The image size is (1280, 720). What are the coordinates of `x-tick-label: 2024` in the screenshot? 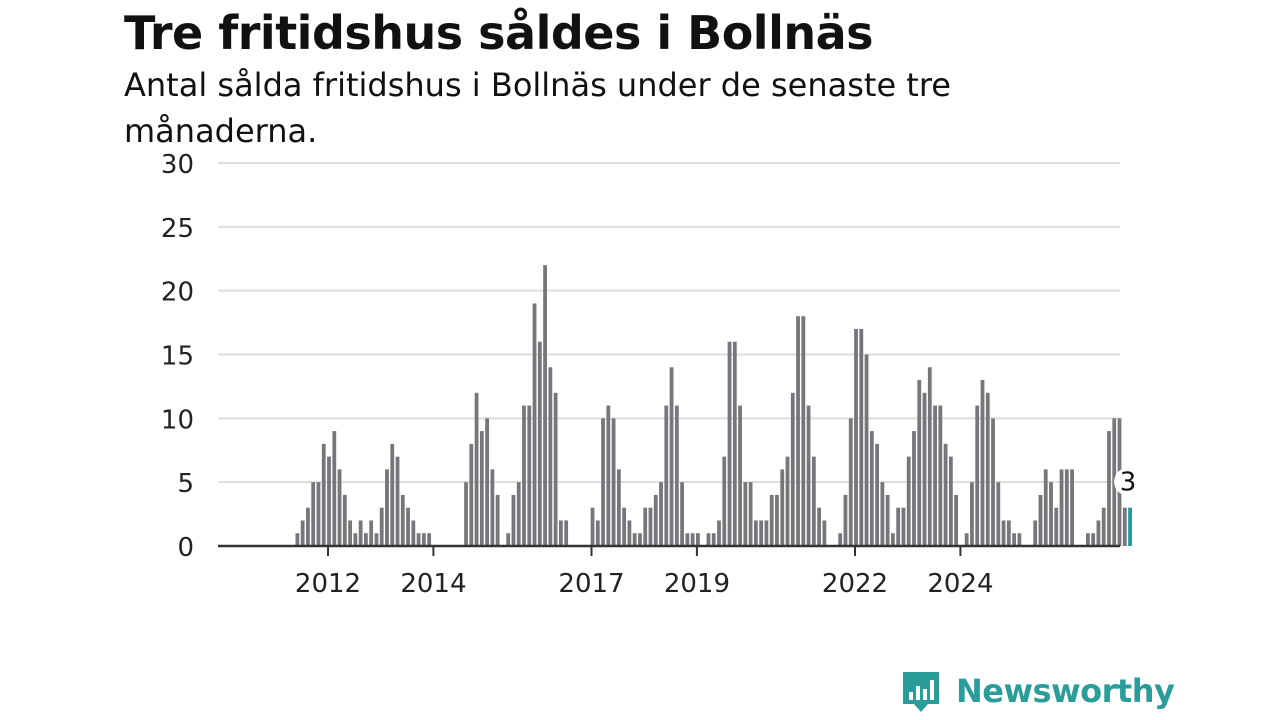 It's located at (960, 584).